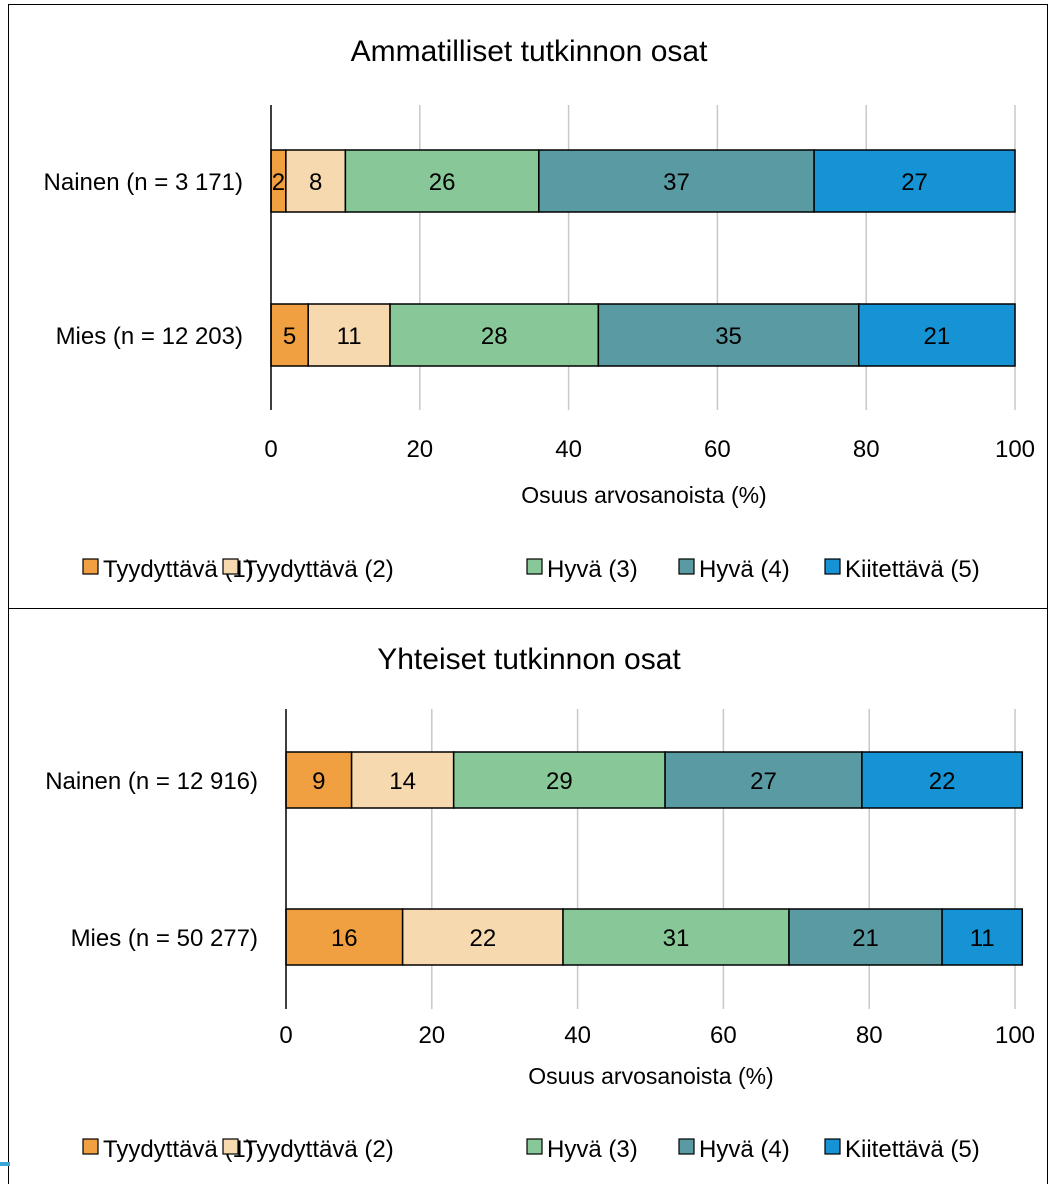 Image resolution: width=1050 pixels, height=1185 pixels. Describe the element at coordinates (151, 781) in the screenshot. I see `category-label: Nainen (n = 12 916)` at that location.